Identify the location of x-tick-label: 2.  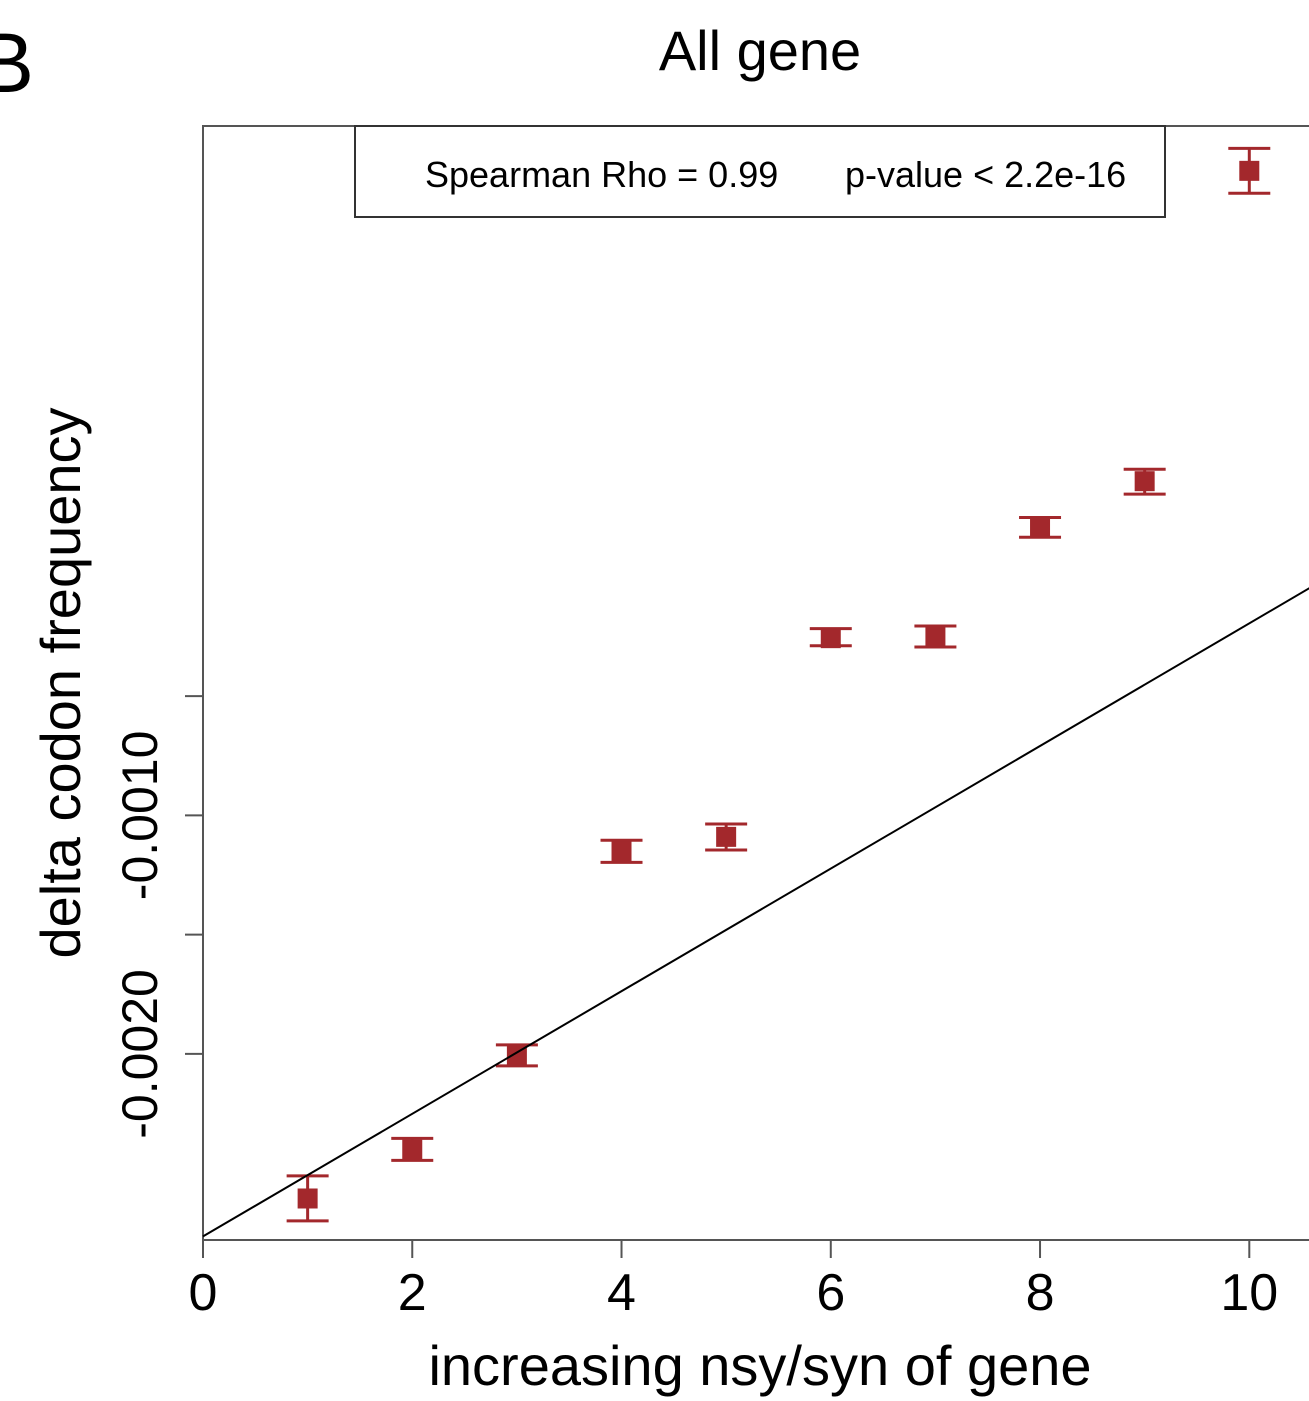
(412, 1293).